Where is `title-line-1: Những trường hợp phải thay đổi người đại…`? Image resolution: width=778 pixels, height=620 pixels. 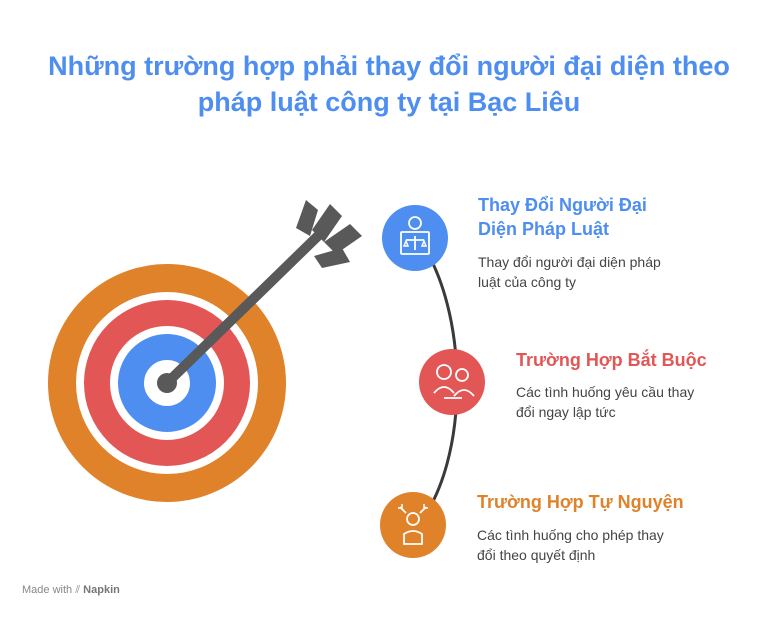 title-line-1: Những trường hợp phải thay đổi người đại… is located at coordinates (389, 66).